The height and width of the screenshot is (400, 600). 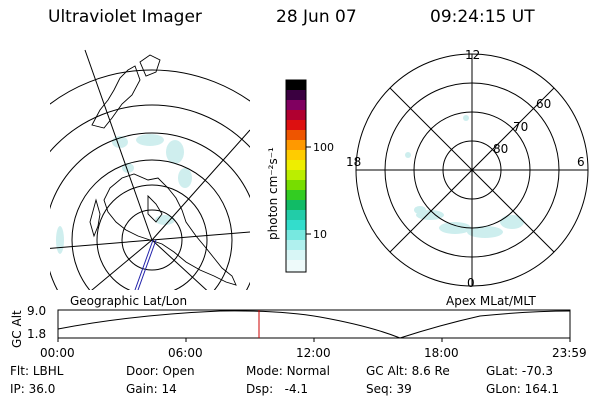 I want to click on info-ip: IP: 36.0, so click(x=33, y=389).